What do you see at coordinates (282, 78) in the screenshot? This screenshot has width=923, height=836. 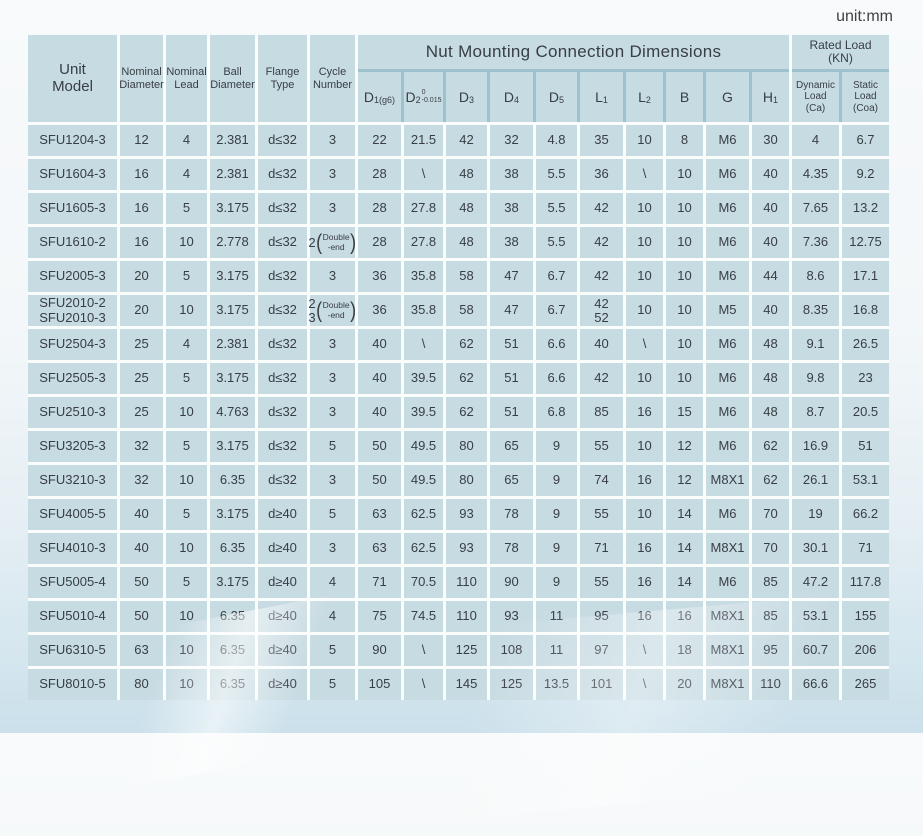 I see `col-header-flange-type: Flange Type` at bounding box center [282, 78].